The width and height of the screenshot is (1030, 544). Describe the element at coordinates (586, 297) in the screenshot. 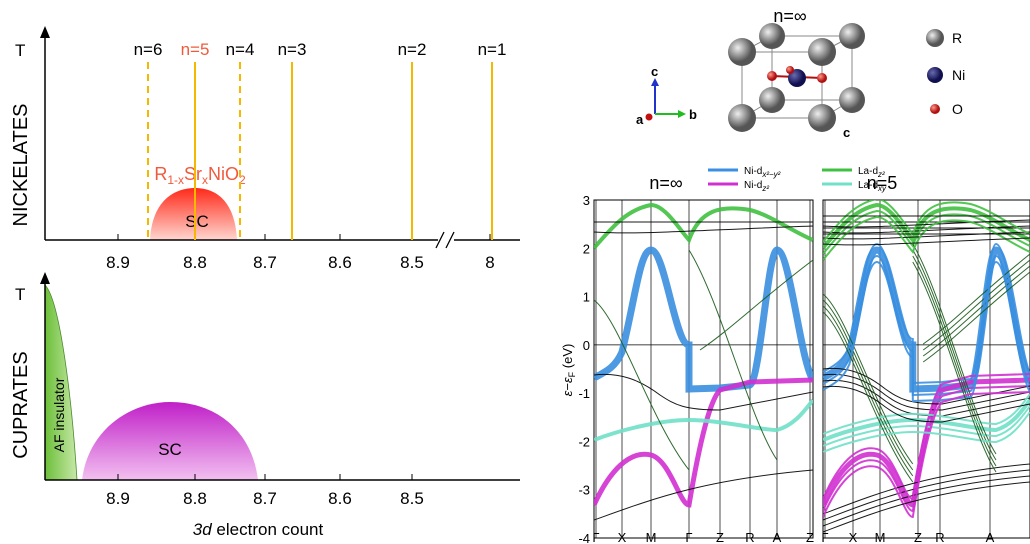

I see `y-tick-label: 1` at that location.